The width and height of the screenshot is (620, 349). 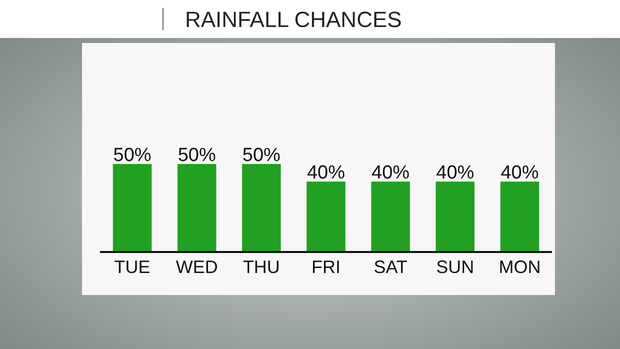 What do you see at coordinates (519, 267) in the screenshot?
I see `x-tick-label: MON` at bounding box center [519, 267].